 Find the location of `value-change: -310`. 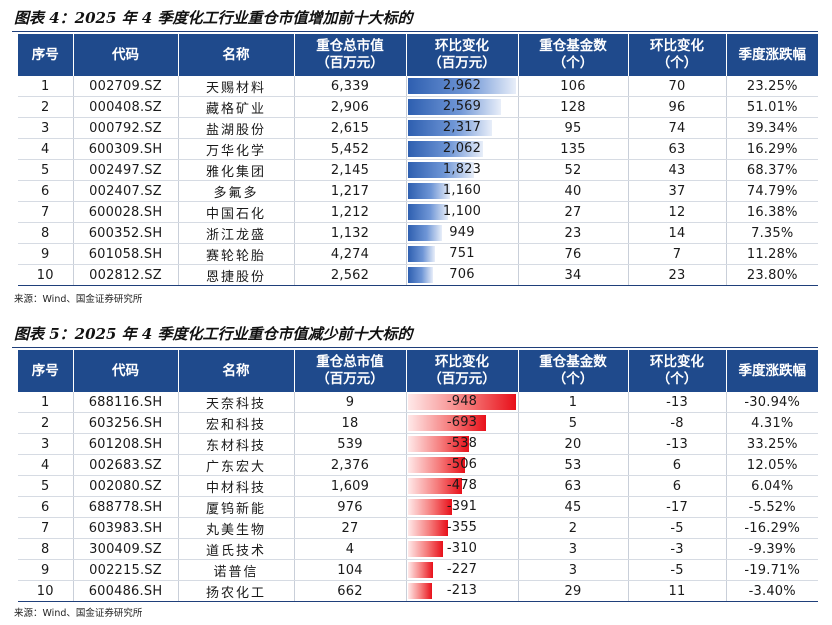

value-change: -310 is located at coordinates (462, 549).